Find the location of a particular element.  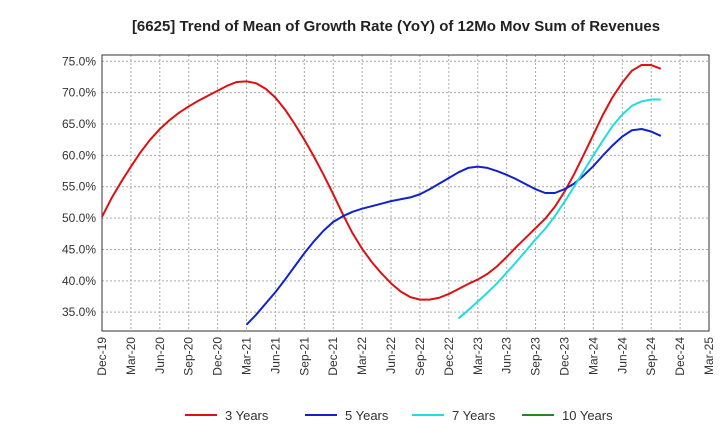

x-tick-label: Sep-21 is located at coordinates (304, 356).